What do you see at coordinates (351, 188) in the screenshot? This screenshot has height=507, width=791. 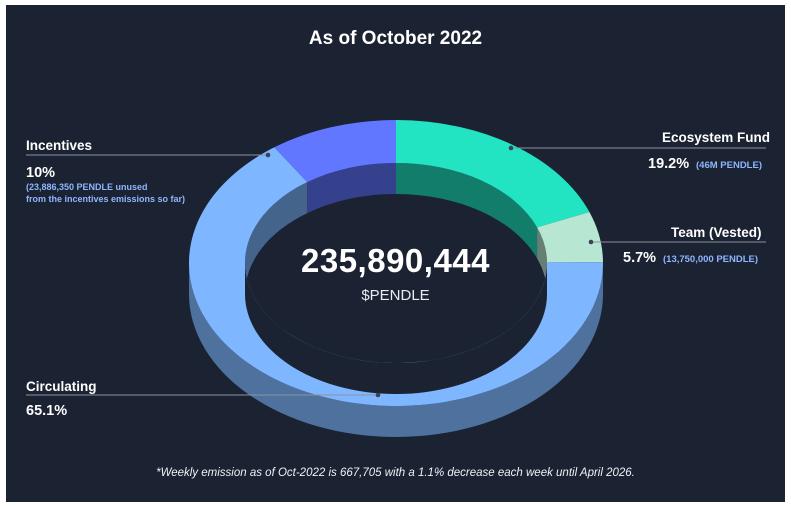 I see `inner-wall-incentives` at bounding box center [351, 188].